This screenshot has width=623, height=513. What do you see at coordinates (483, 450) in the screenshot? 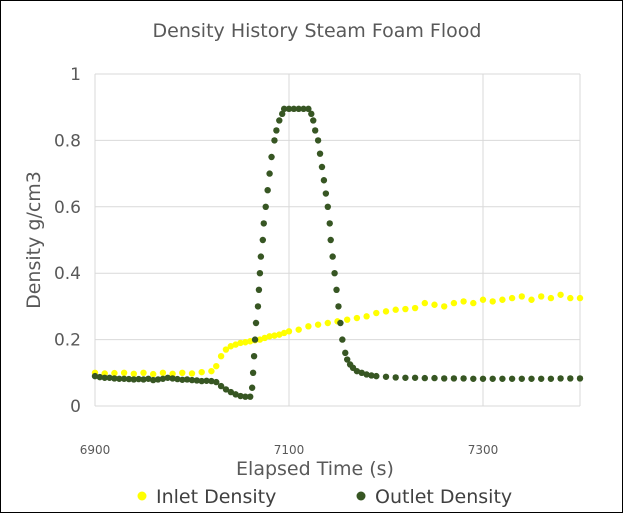
I see `x-tick-label: 7300` at bounding box center [483, 450].